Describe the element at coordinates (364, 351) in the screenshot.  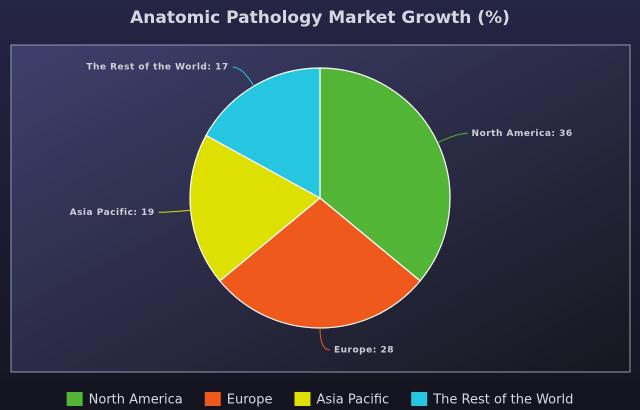
I see `data-label: Europe: 28` at that location.